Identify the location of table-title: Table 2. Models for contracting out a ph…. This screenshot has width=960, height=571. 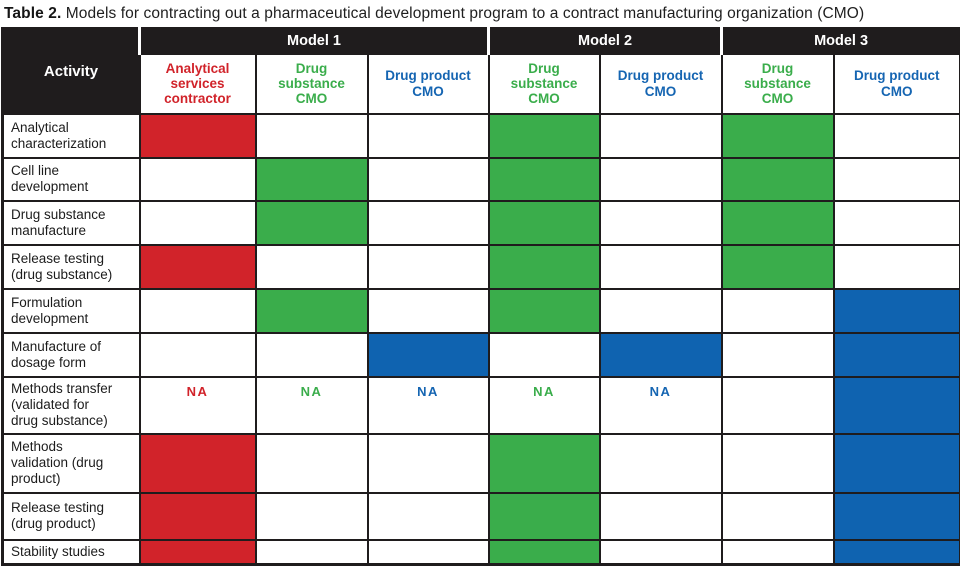
(480, 13).